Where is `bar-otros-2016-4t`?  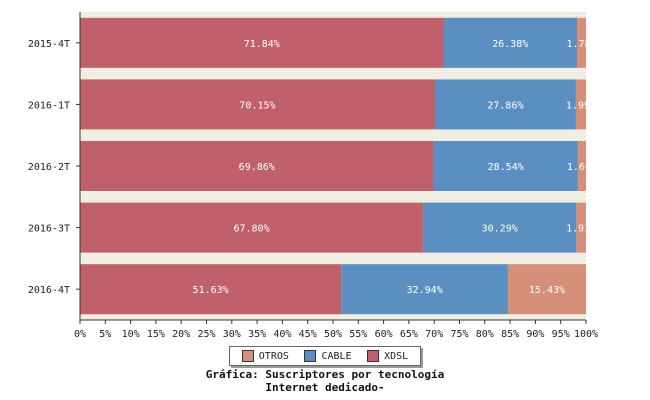 bar-otros-2016-4t is located at coordinates (546, 289).